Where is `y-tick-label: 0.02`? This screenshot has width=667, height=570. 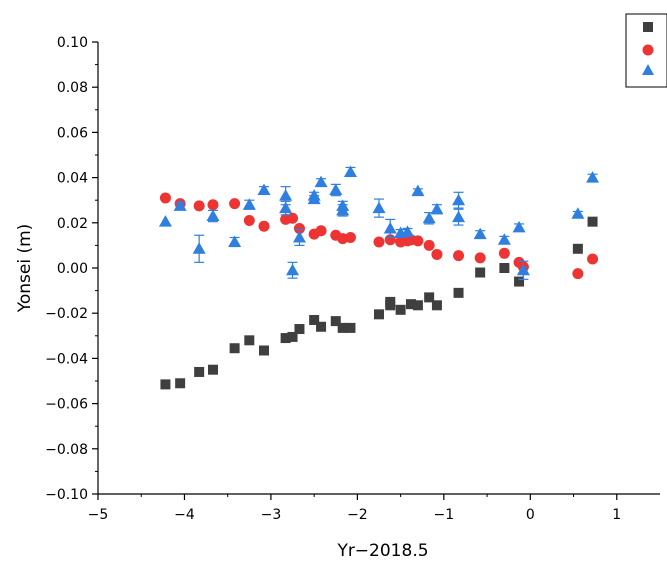
y-tick-label: 0.02 is located at coordinates (72, 224).